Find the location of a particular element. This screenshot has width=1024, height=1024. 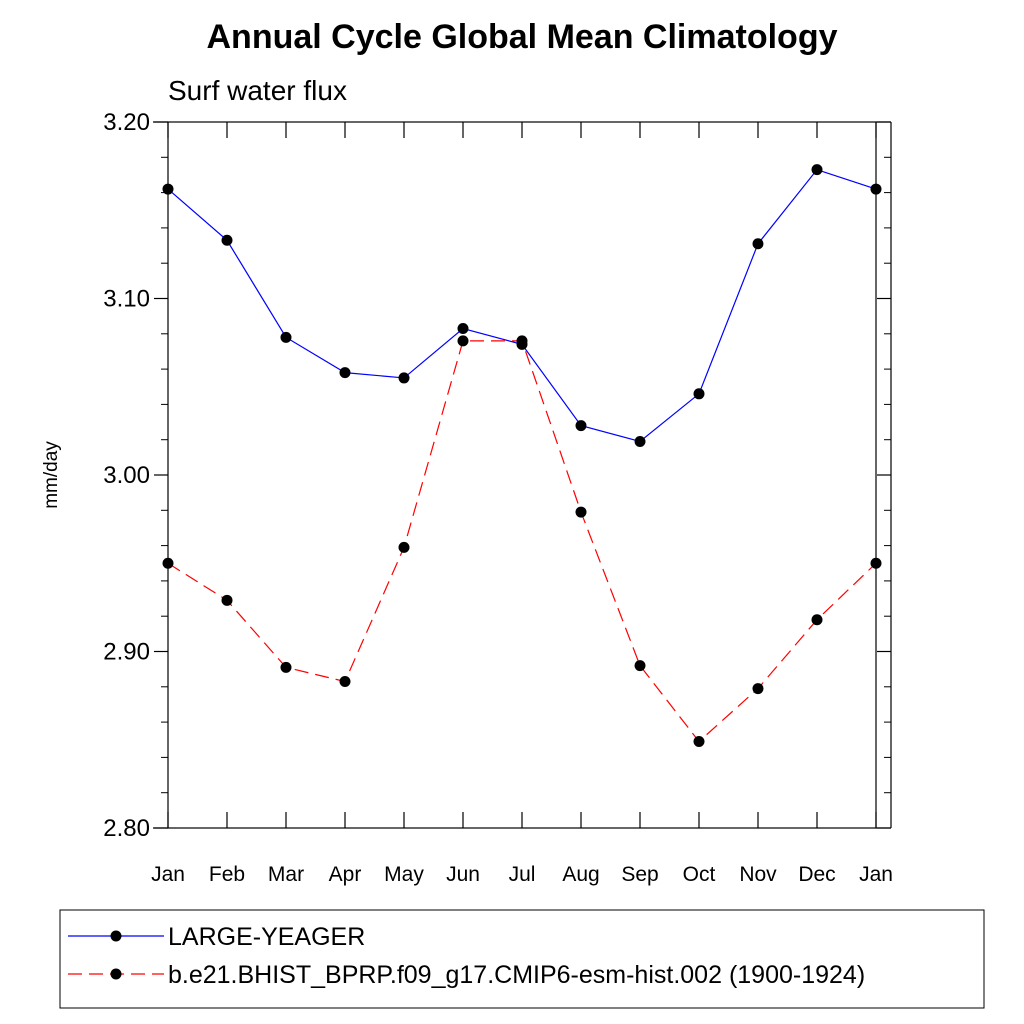

x-tick-label: May is located at coordinates (404, 874).